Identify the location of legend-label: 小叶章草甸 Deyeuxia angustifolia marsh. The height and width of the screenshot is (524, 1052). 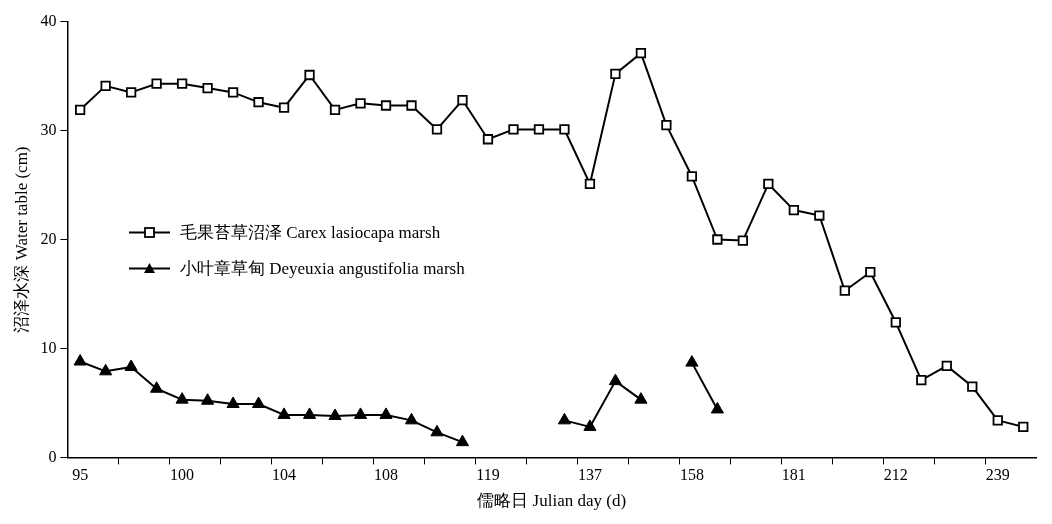
(322, 268).